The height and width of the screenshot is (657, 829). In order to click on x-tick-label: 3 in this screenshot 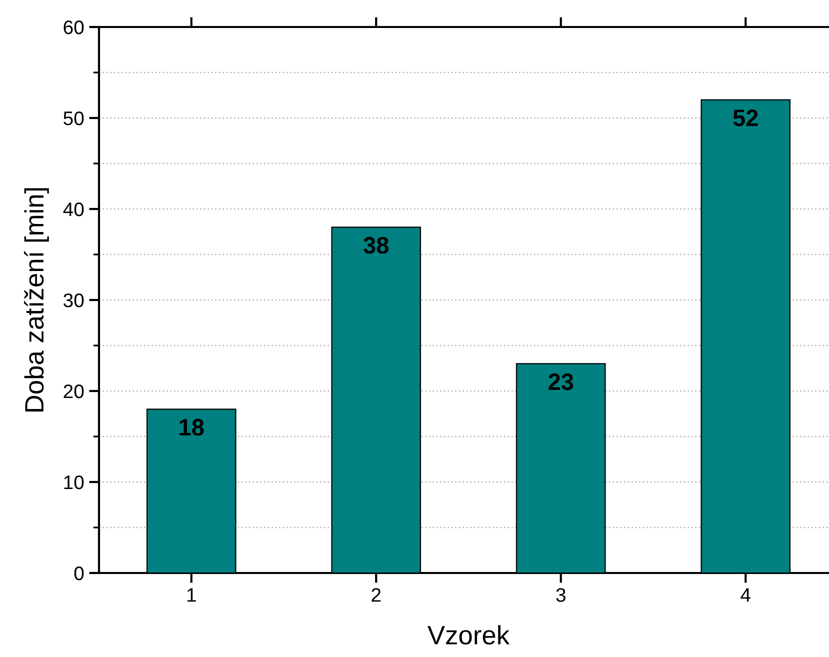, I will do `click(561, 595)`.